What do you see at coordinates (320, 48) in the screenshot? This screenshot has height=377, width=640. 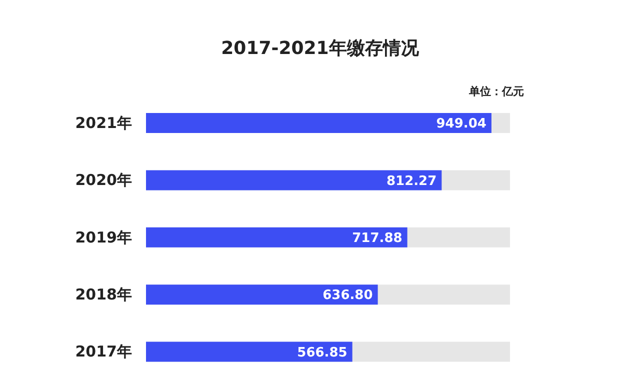 I see `chart-title: 2017-2021年缴存情况` at bounding box center [320, 48].